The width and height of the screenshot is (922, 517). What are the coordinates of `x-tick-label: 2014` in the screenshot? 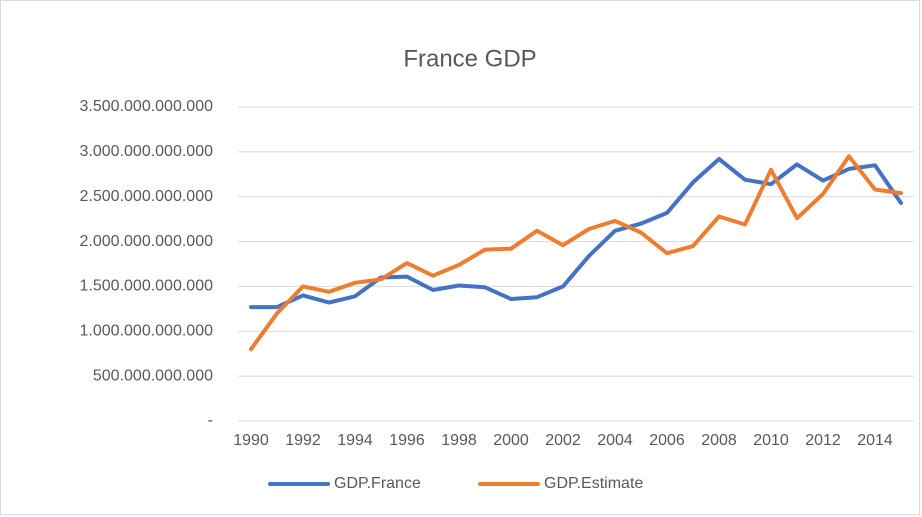 It's located at (875, 440).